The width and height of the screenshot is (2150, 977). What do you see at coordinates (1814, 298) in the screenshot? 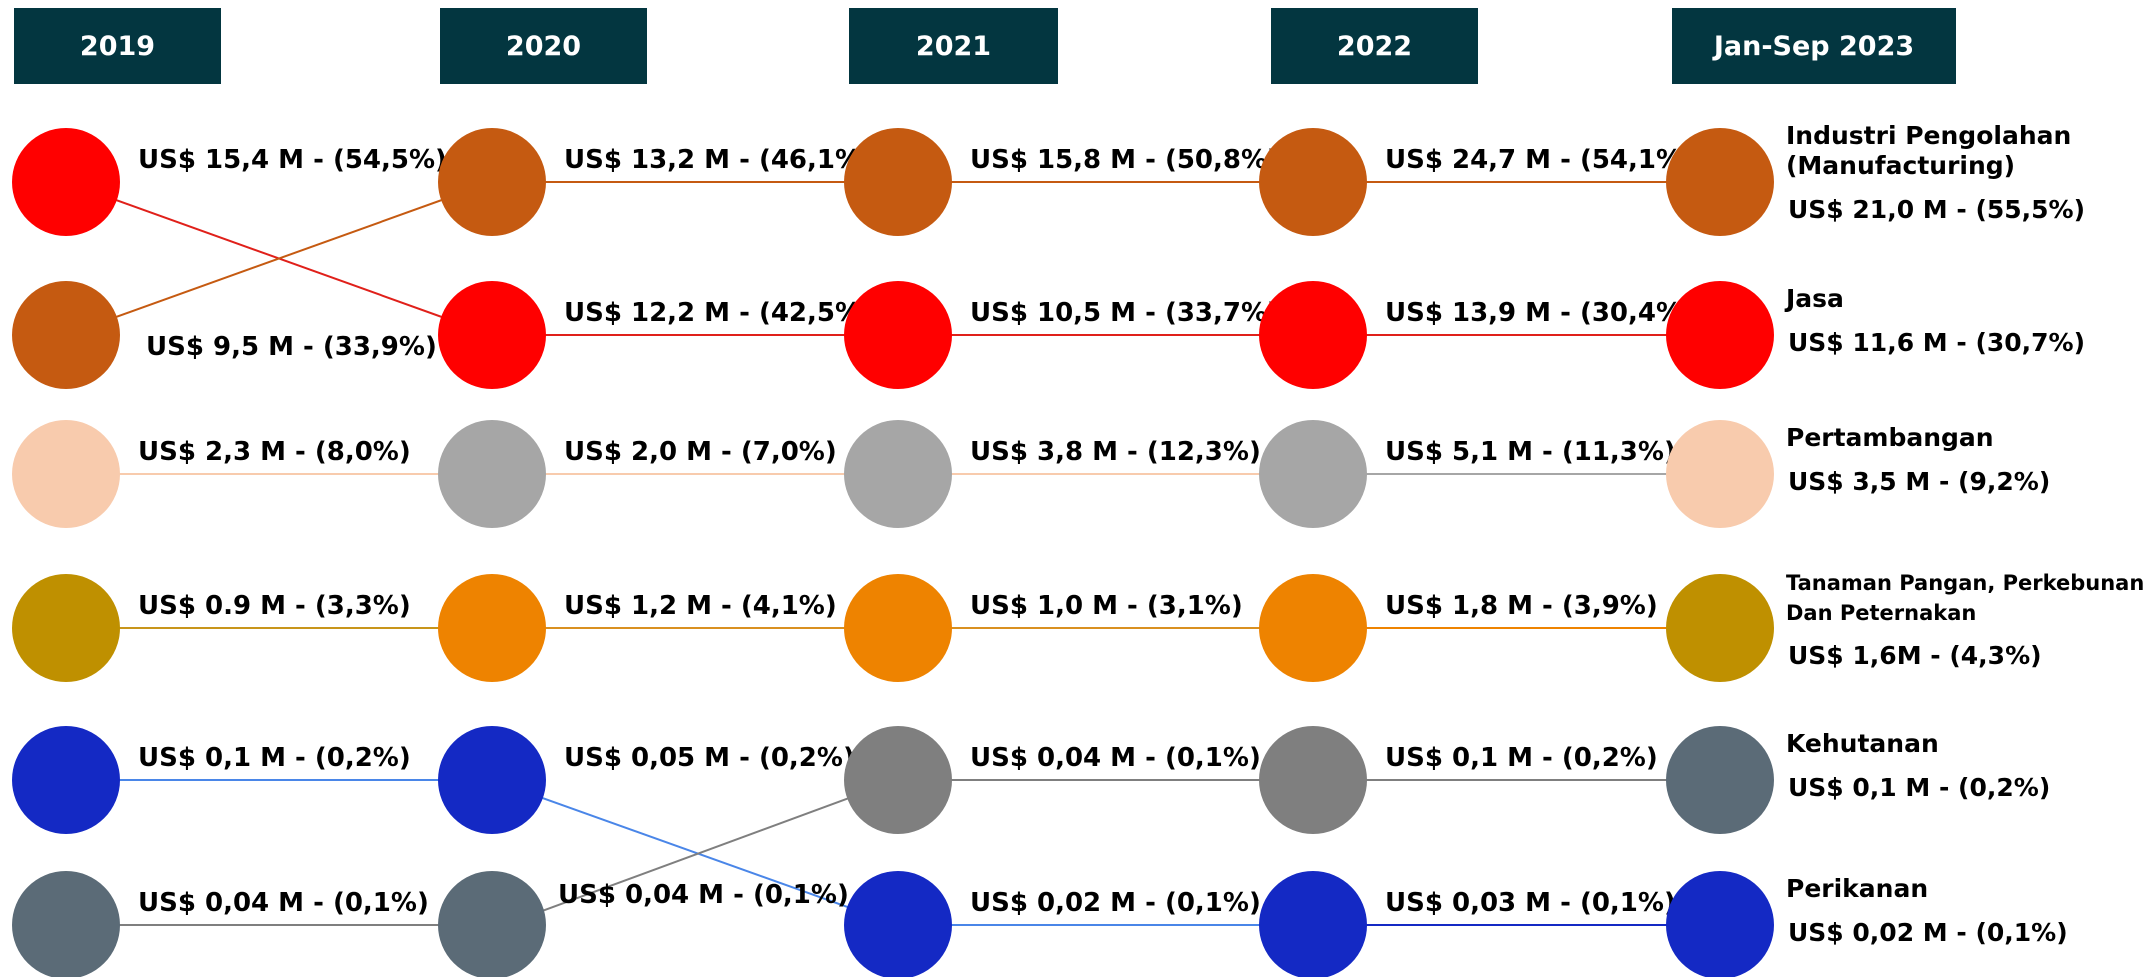
I see `sector-name: Jasa` at bounding box center [1814, 298].